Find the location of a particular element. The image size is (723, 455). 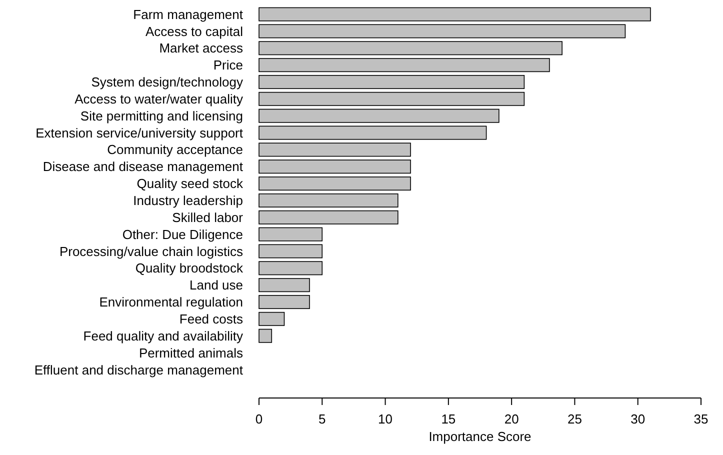

y-tick-label: Industry leadership is located at coordinates (188, 200).